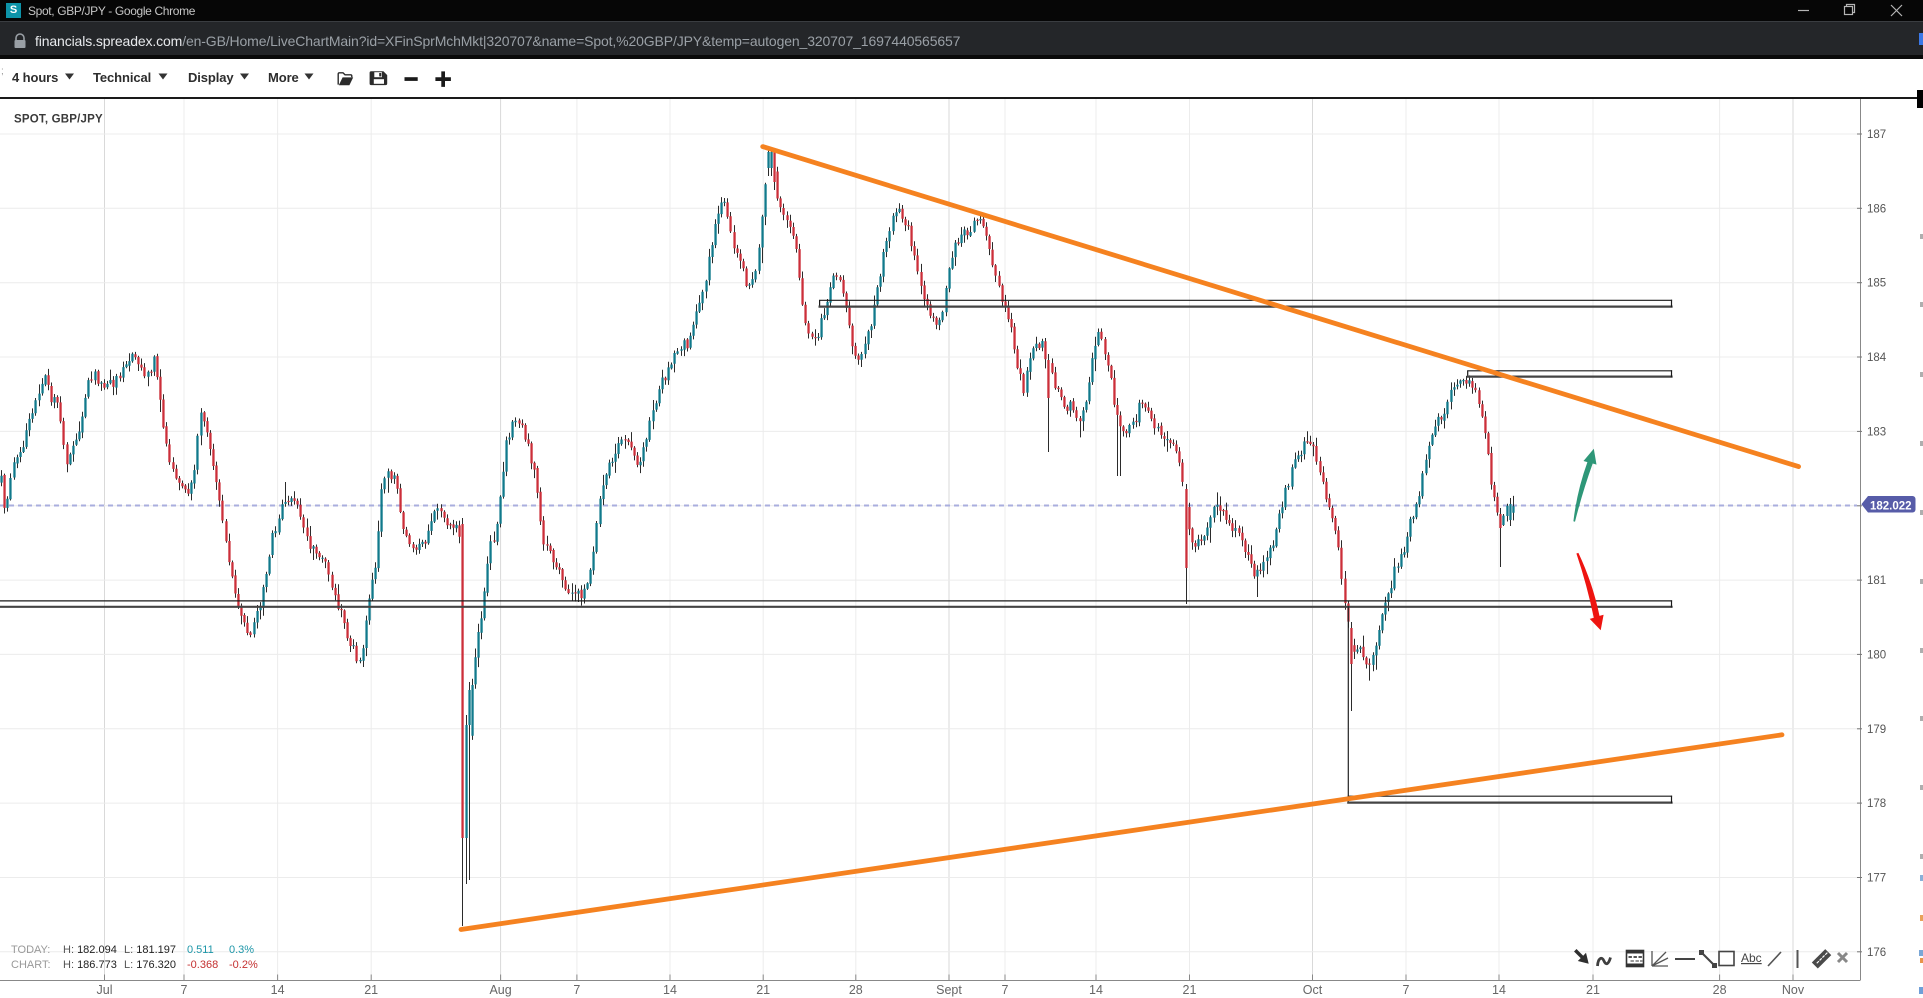 The height and width of the screenshot is (998, 1923). Describe the element at coordinates (241, 950) in the screenshot. I see `svg-text: 0.3%` at that location.